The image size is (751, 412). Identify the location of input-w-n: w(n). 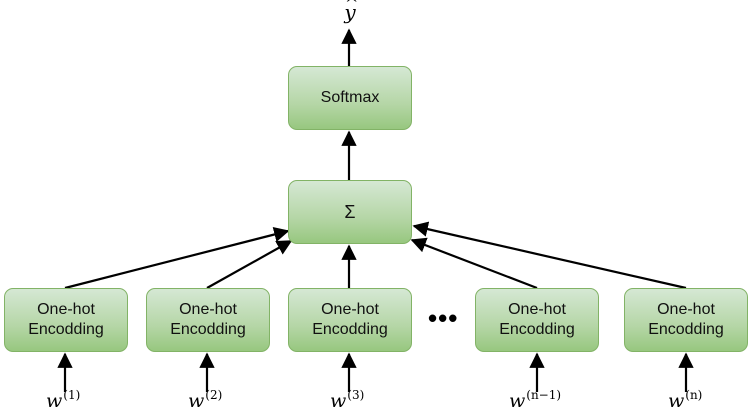
(685, 400).